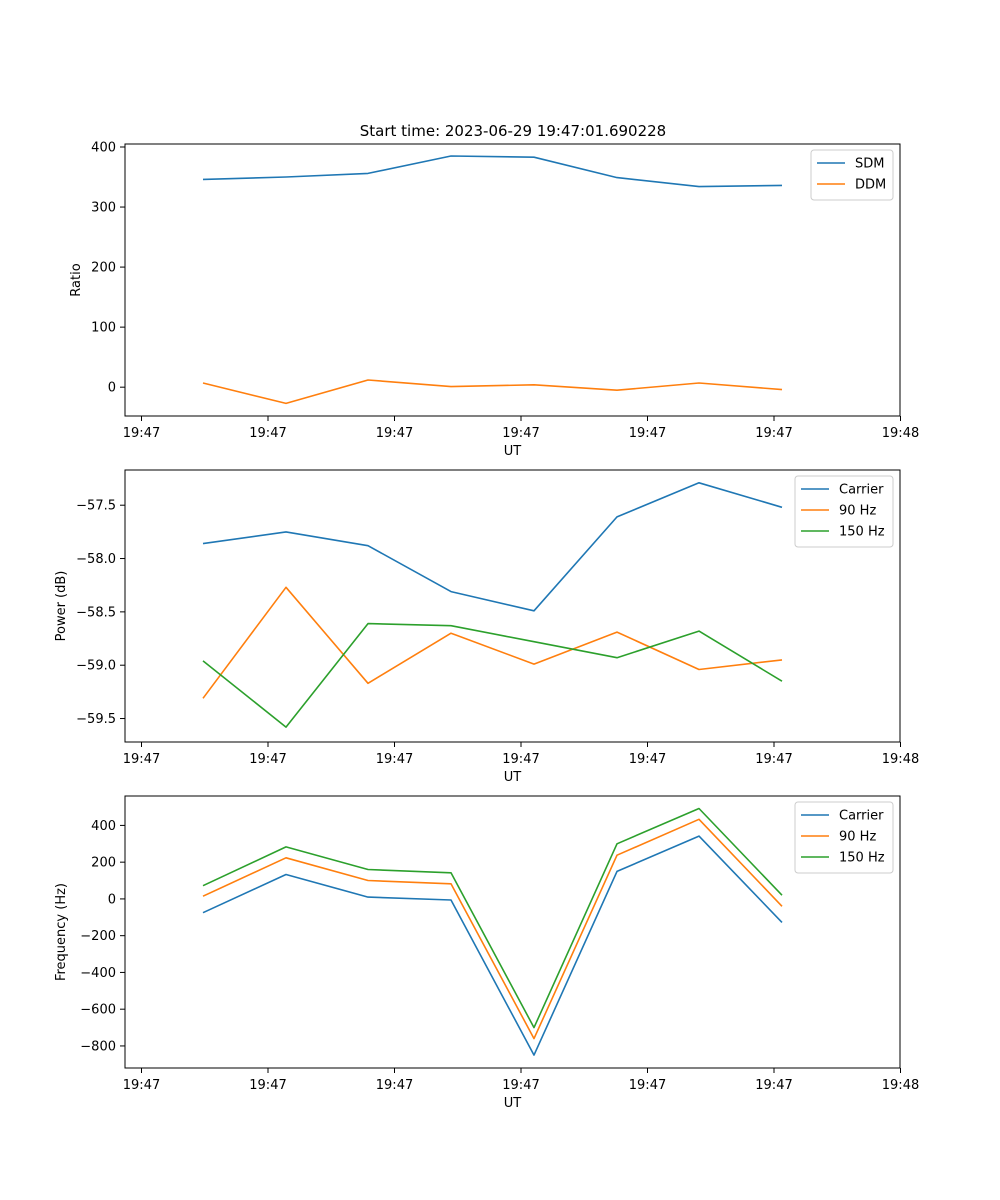  What do you see at coordinates (96, 506) in the screenshot?
I see `y-tick-label: −57.5` at bounding box center [96, 506].